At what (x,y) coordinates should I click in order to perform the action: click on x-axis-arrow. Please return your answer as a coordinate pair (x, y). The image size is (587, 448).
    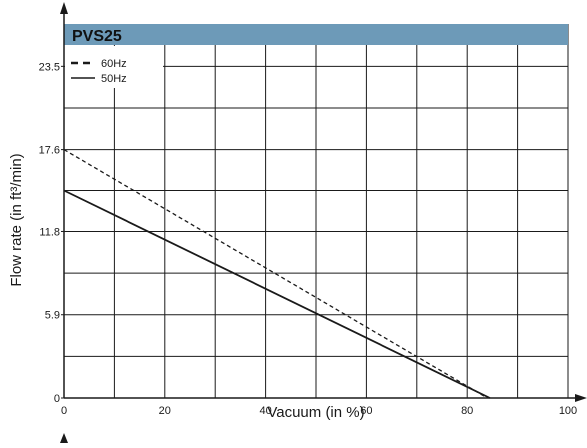
    Looking at the image, I should click on (581, 398).